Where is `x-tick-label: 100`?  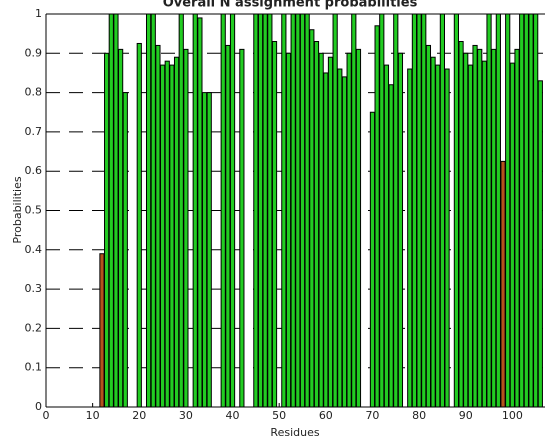 x-tick-label: 100 is located at coordinates (512, 415).